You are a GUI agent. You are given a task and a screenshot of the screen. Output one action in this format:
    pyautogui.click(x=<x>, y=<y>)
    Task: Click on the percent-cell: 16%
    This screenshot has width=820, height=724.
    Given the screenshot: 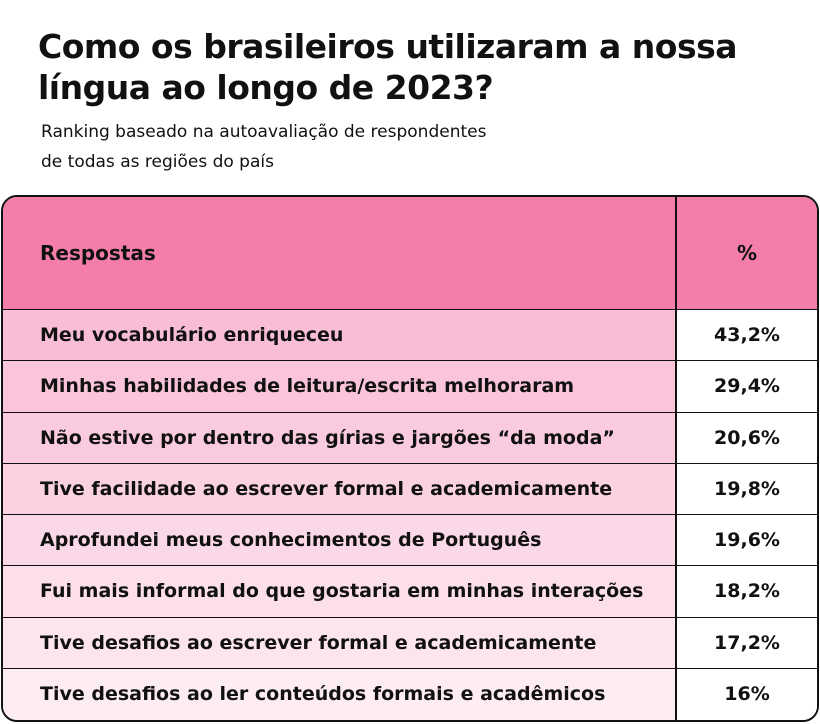 What is the action you would take?
    pyautogui.click(x=747, y=694)
    